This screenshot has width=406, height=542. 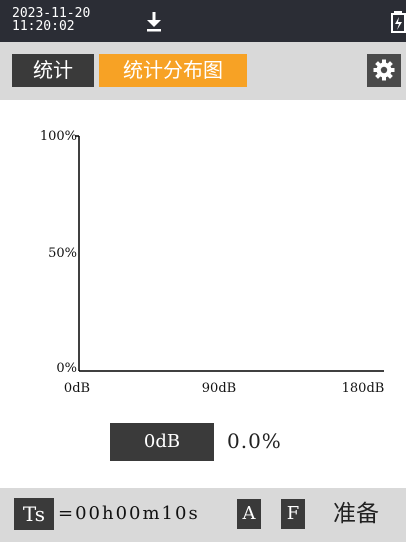 I want to click on f-weighting-button: F, so click(x=293, y=514).